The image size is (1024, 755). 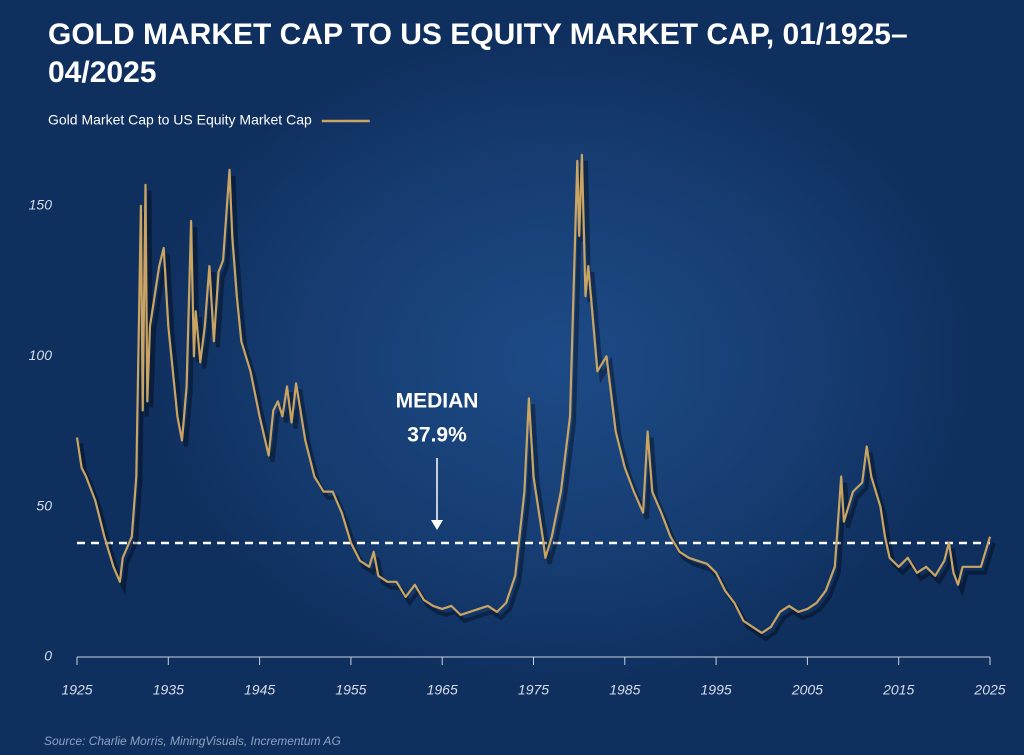 I want to click on median-label: 37.9%, so click(x=437, y=435).